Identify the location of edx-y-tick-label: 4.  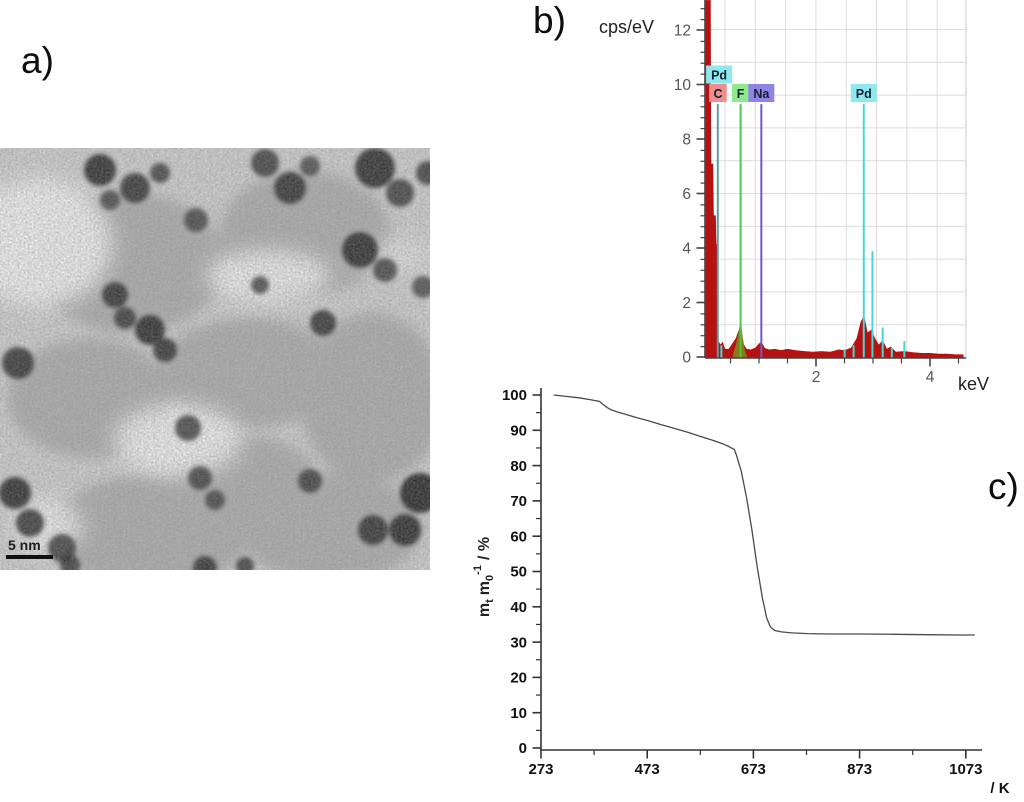
(686, 249).